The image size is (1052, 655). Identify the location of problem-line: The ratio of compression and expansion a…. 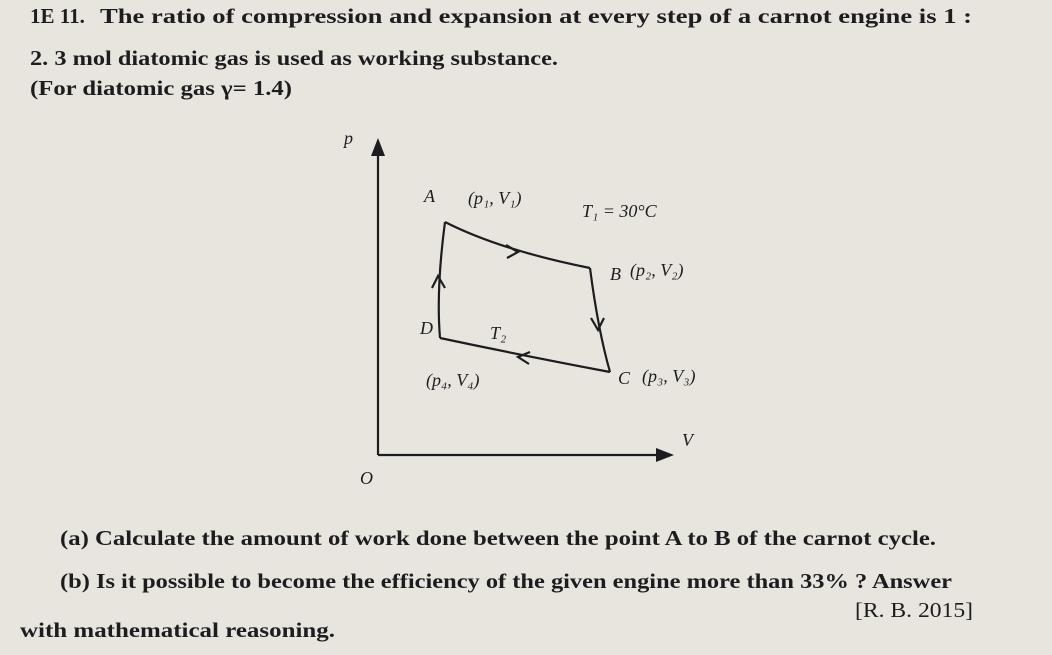
(536, 16).